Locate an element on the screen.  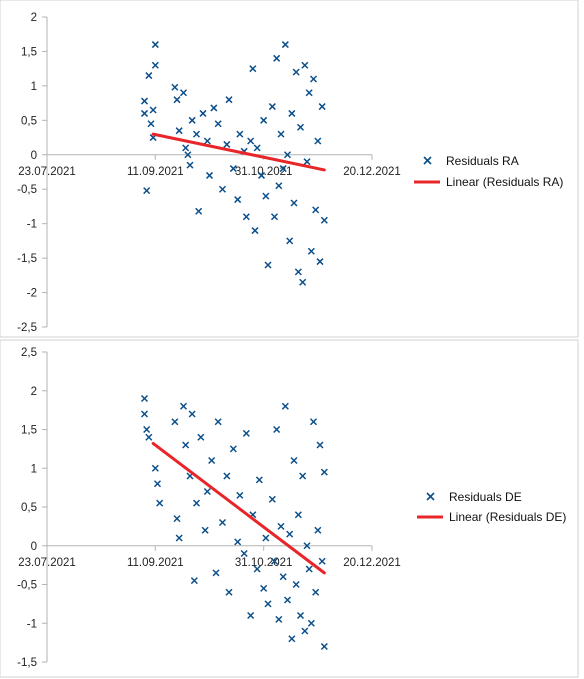
x-tick-label: 11.09.2021 is located at coordinates (155, 563).